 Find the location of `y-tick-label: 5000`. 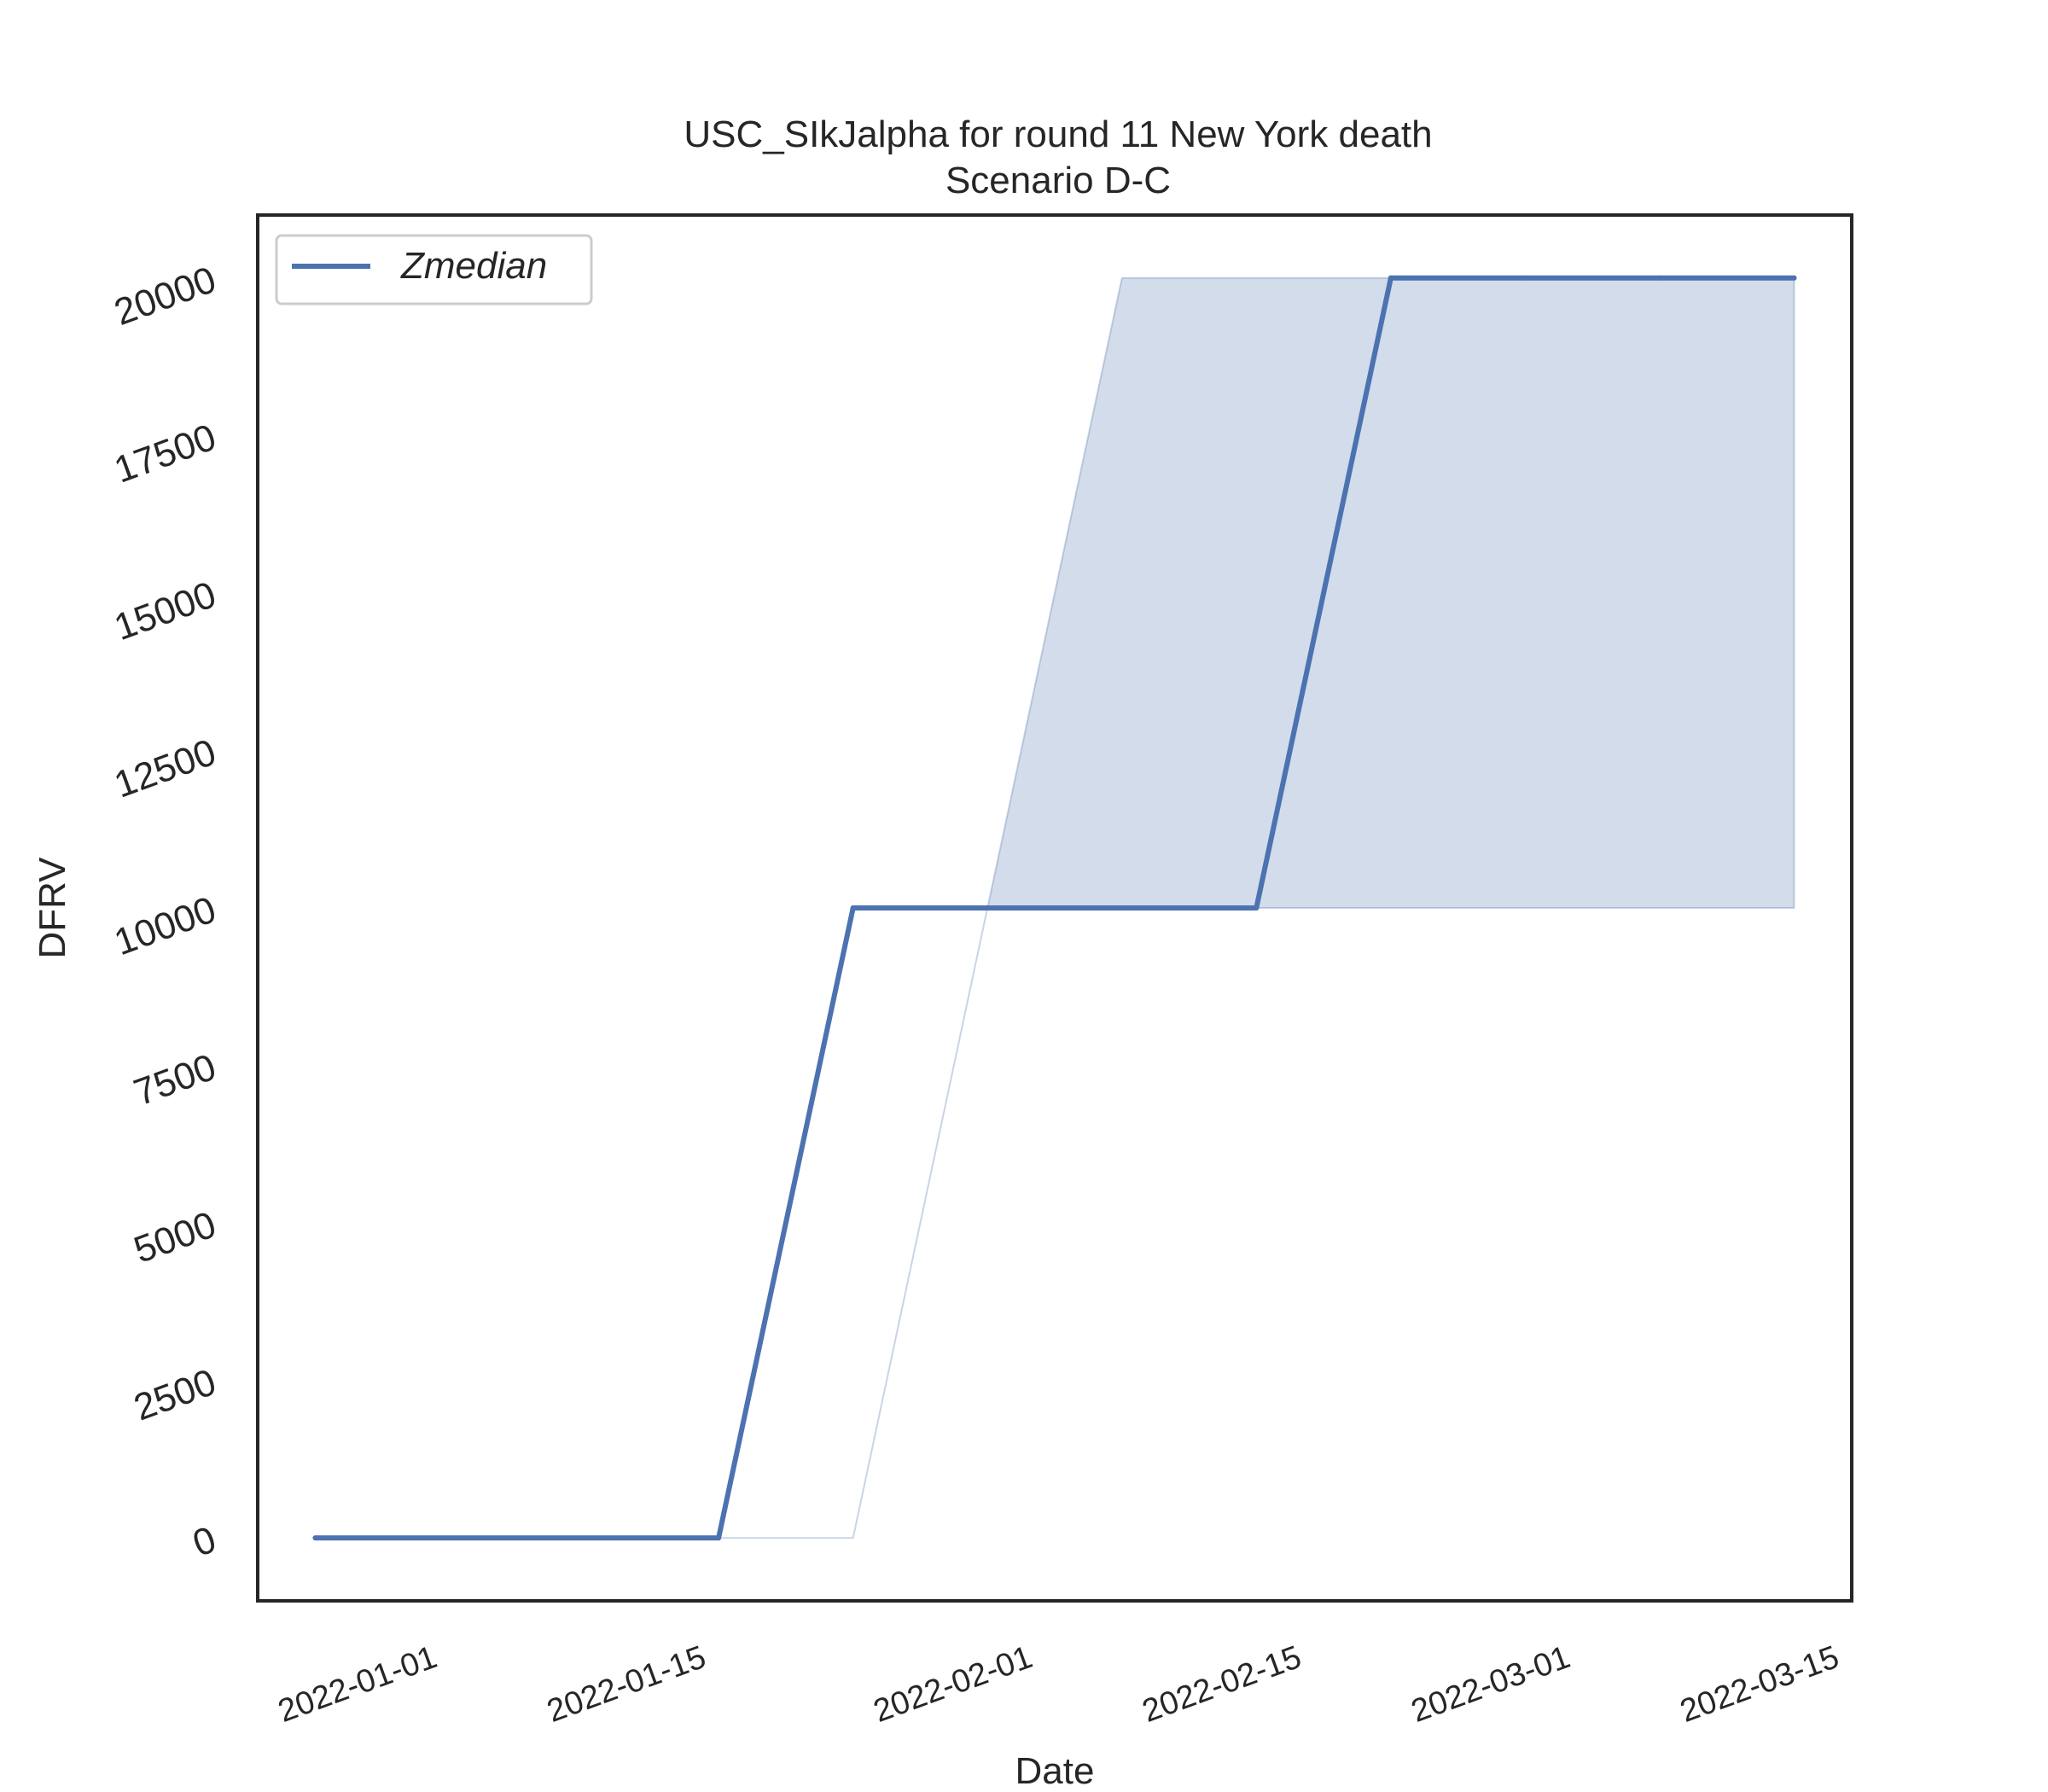

y-tick-label: 5000 is located at coordinates (175, 1237).